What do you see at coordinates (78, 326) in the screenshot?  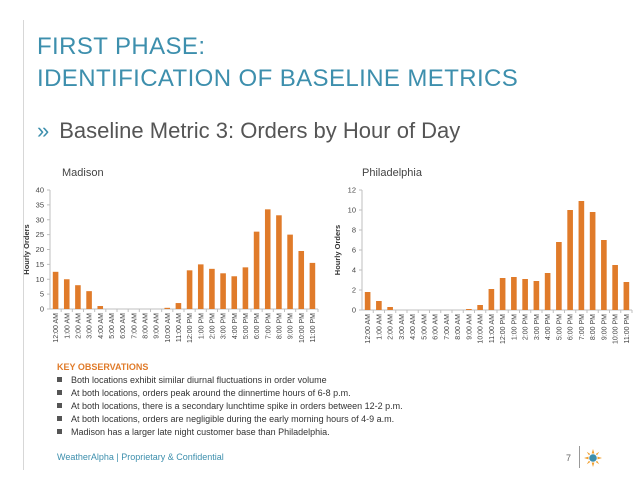 I see `x-tick-label: 2:00 AM` at bounding box center [78, 326].